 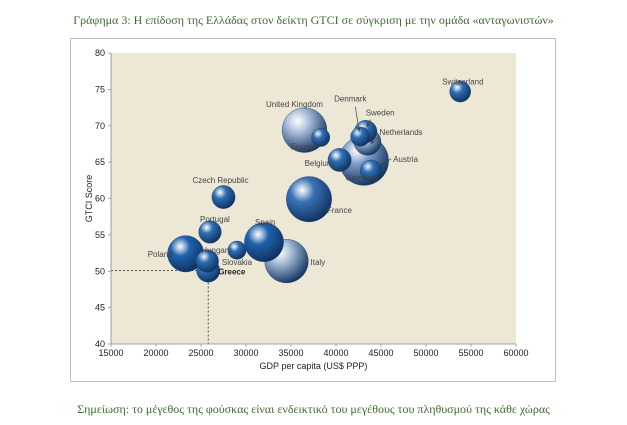 I want to click on y-tick-label: 60, so click(x=100, y=199).